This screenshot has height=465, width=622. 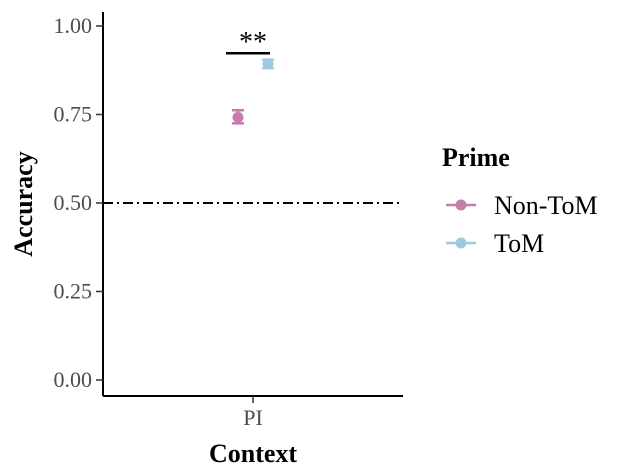 I want to click on y-tick-label: 0.75, so click(x=73, y=114).